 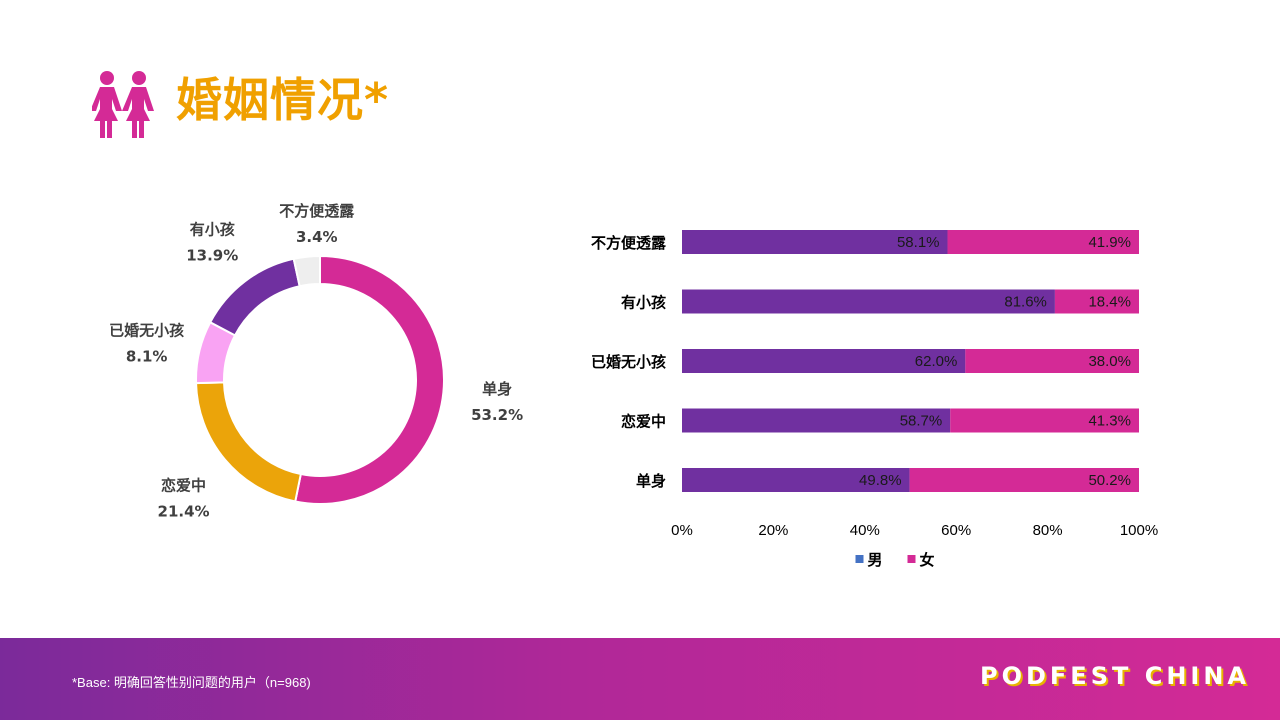 What do you see at coordinates (146, 331) in the screenshot?
I see `slice-category-label: 已婚无小孩` at bounding box center [146, 331].